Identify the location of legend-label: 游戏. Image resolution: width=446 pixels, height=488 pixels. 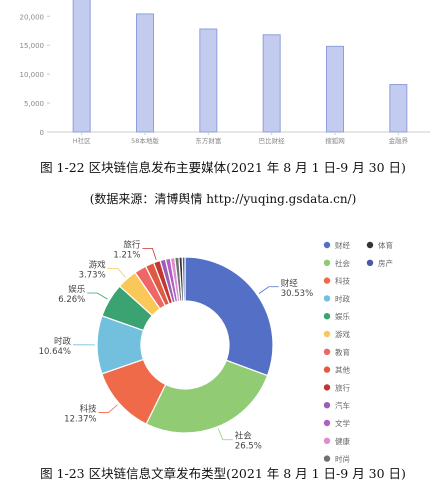
(342, 334).